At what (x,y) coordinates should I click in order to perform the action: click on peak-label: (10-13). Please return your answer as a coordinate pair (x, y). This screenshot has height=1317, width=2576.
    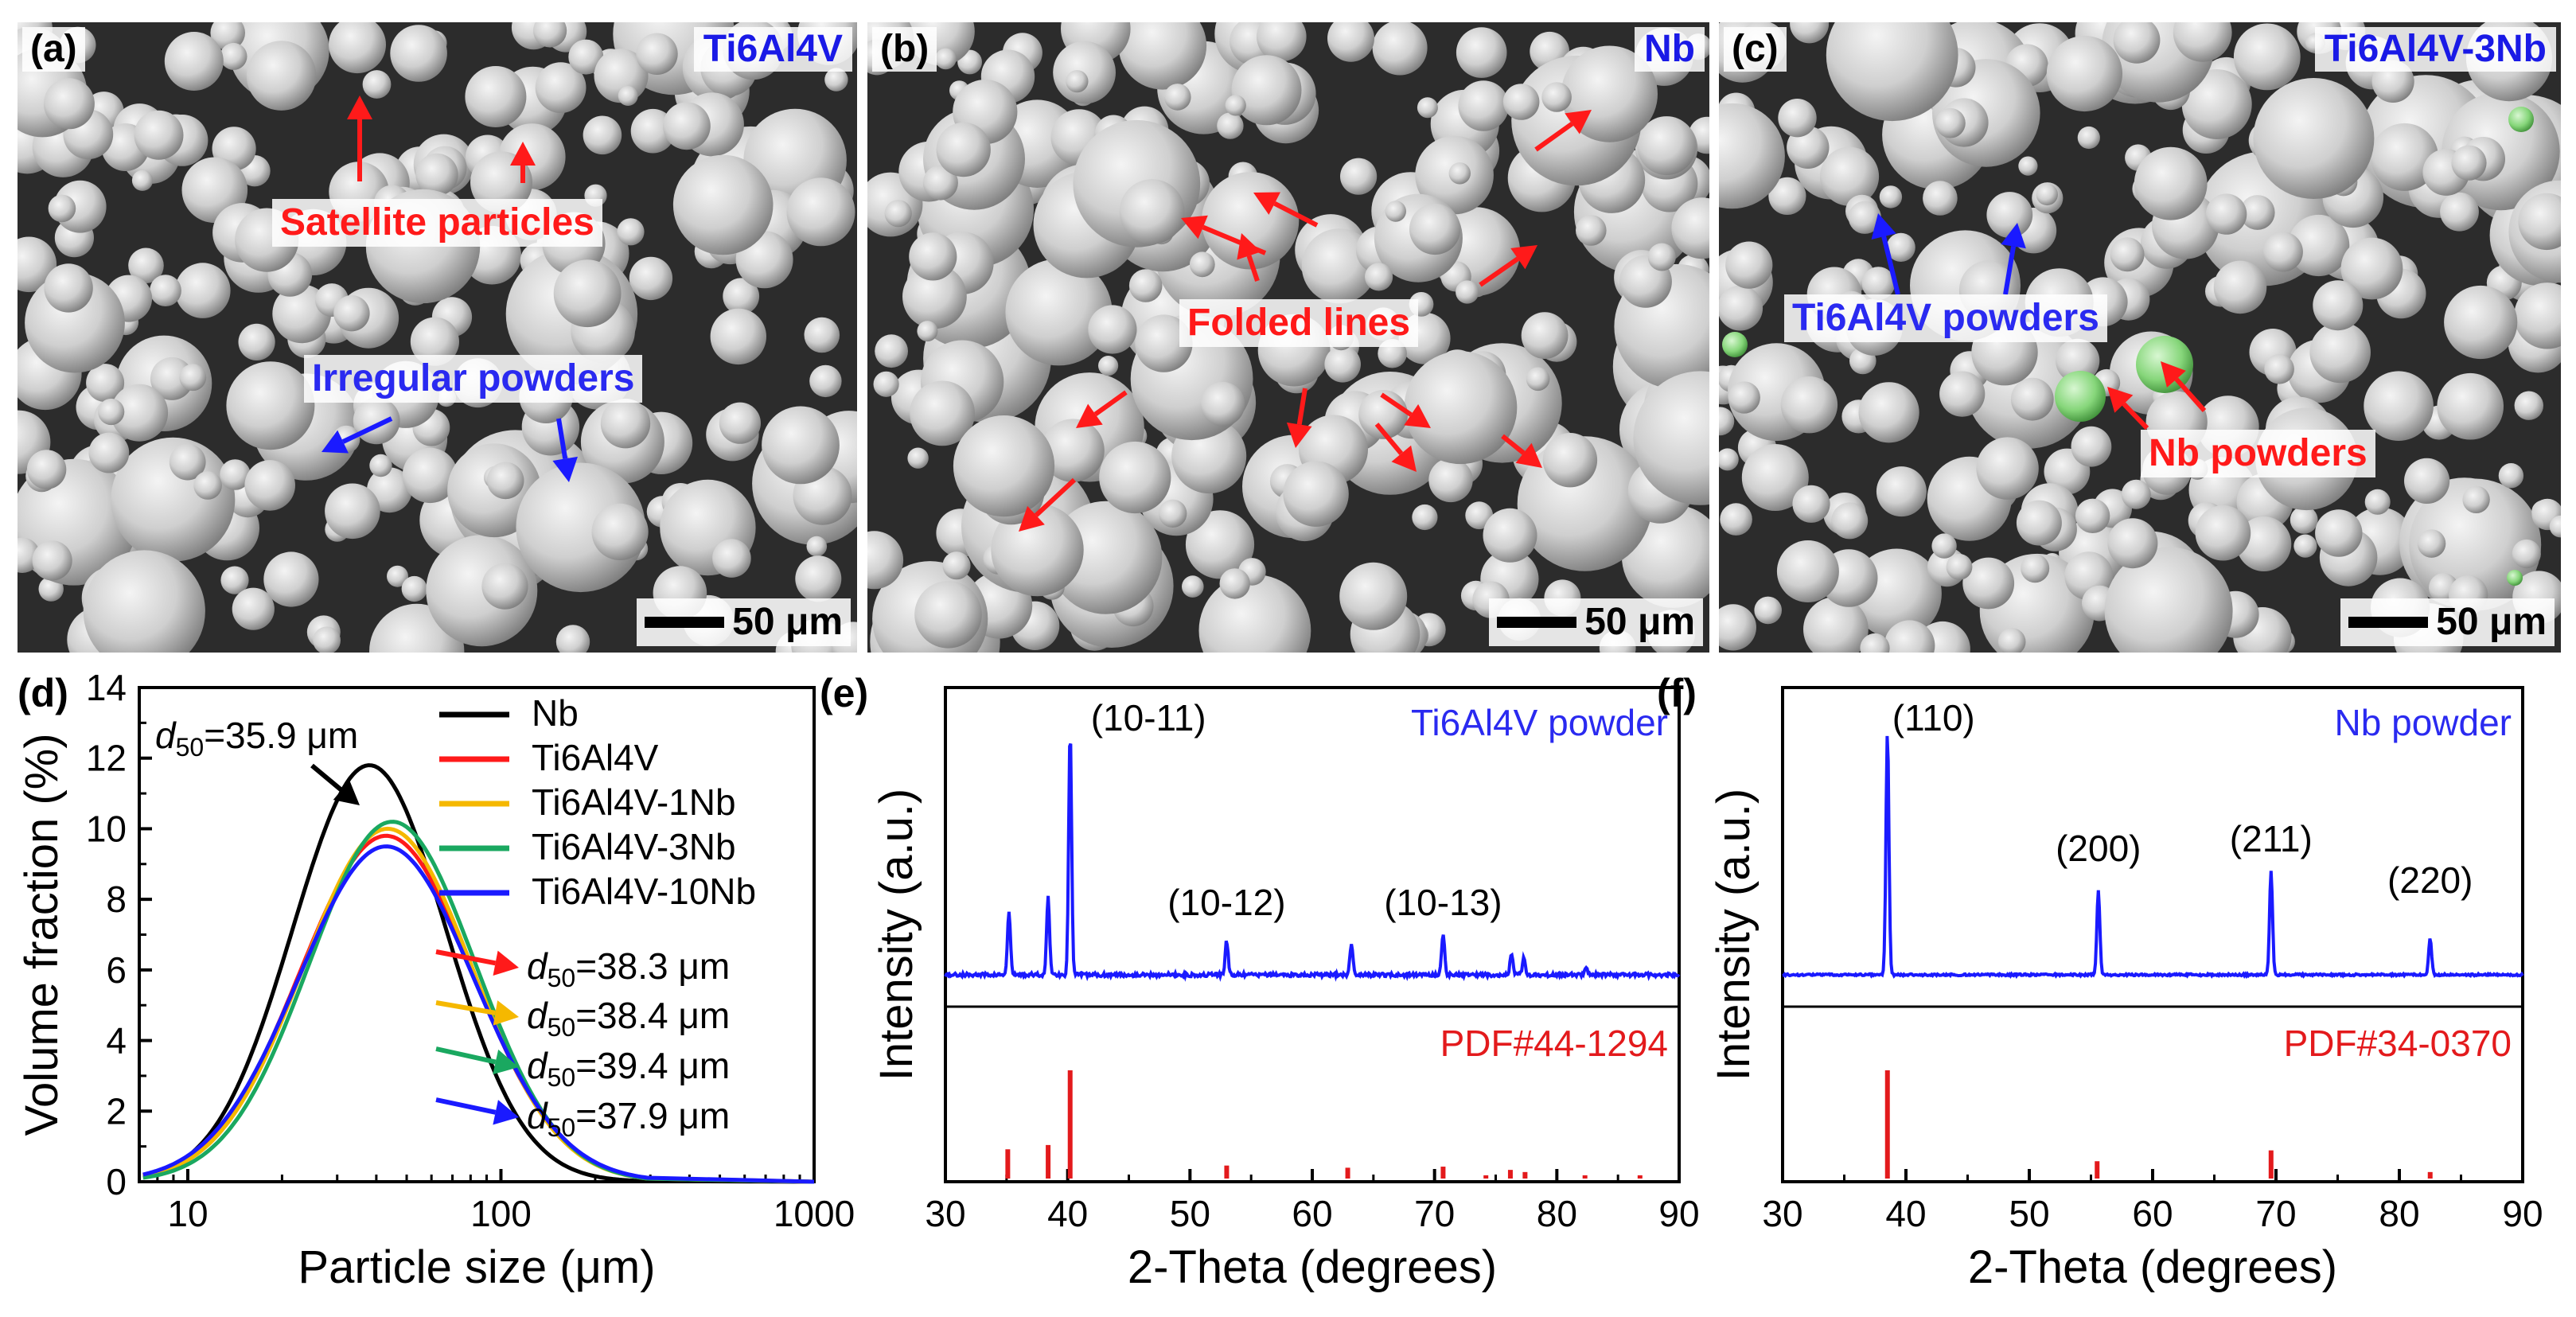
    Looking at the image, I should click on (1443, 902).